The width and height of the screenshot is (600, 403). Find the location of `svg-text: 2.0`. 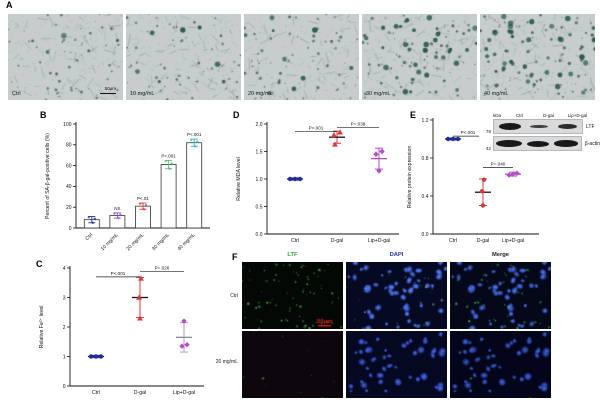

svg-text: 2.0 is located at coordinates (259, 125).